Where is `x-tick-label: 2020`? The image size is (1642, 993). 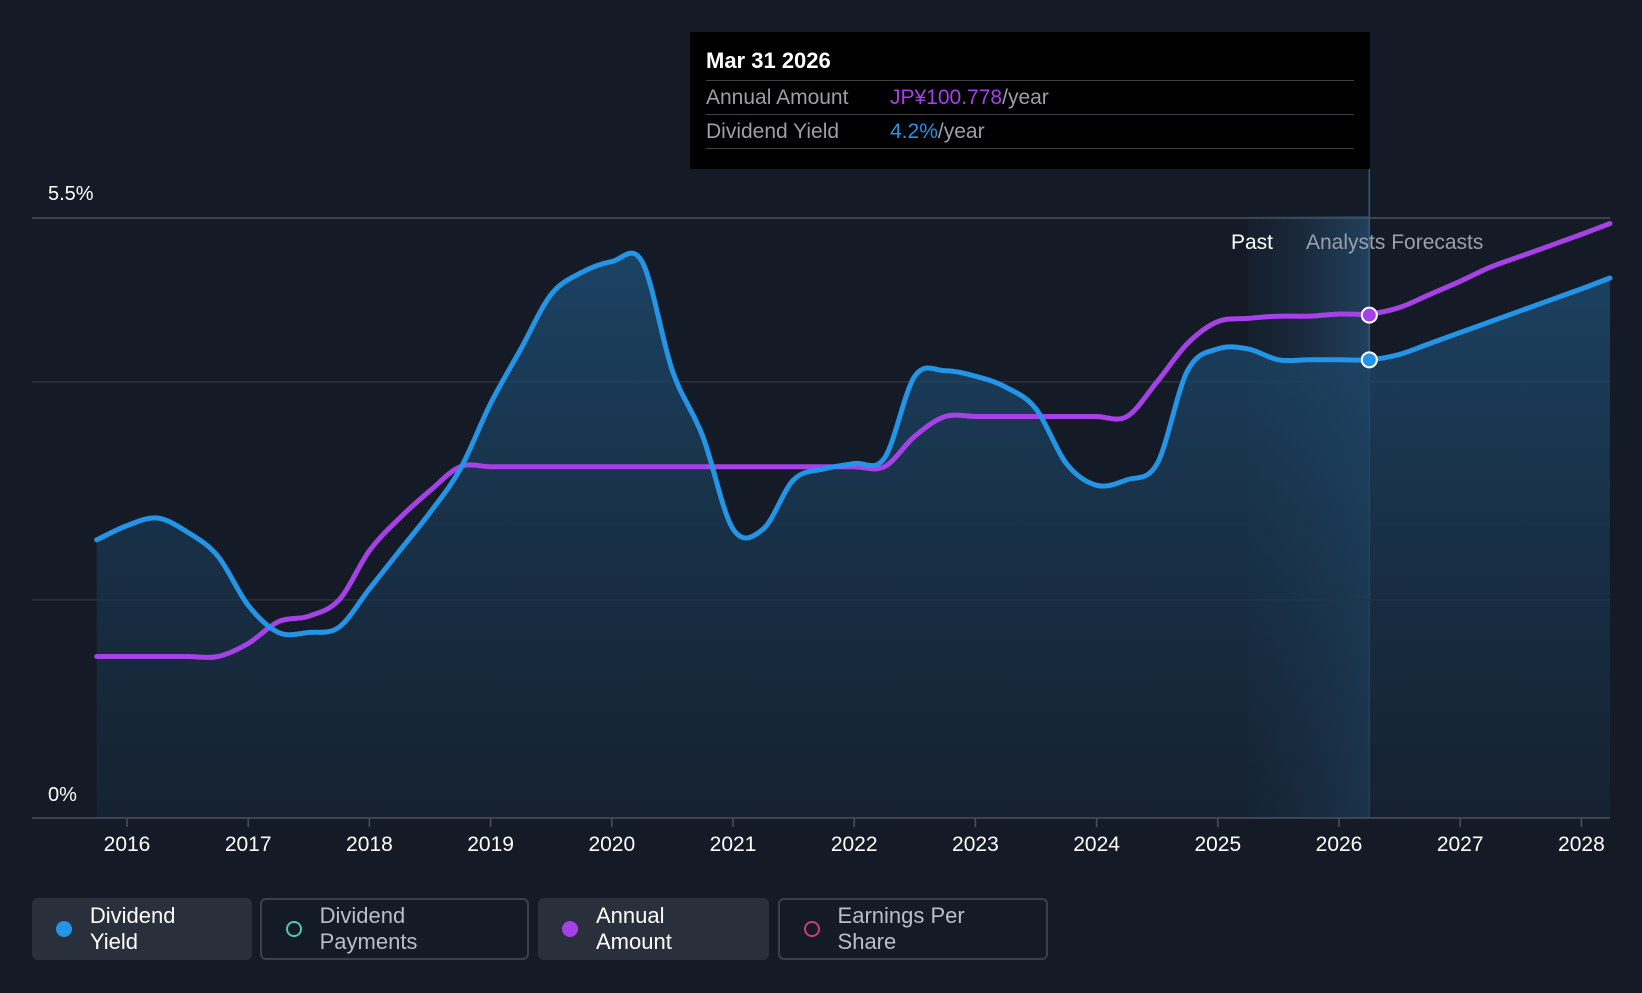
x-tick-label: 2020 is located at coordinates (611, 844).